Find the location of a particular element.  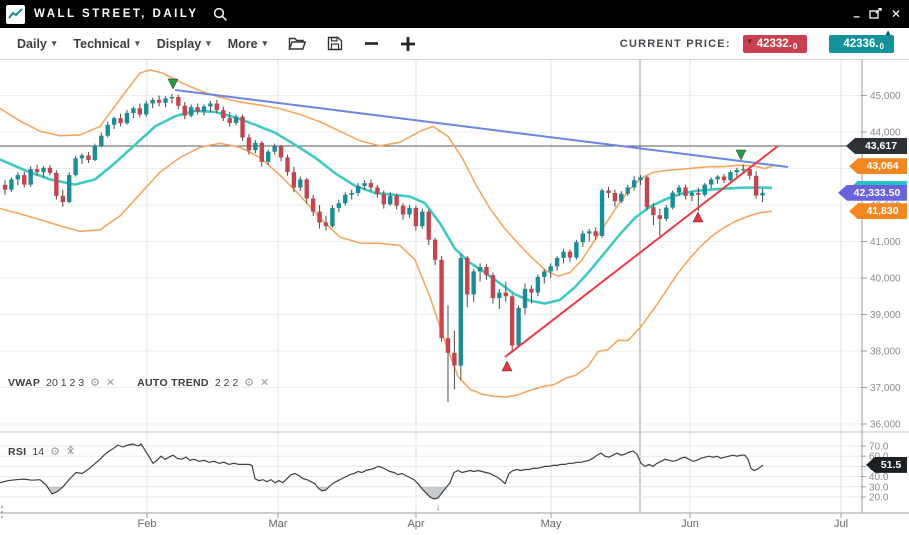

minimize-button: – is located at coordinates (856, 16).